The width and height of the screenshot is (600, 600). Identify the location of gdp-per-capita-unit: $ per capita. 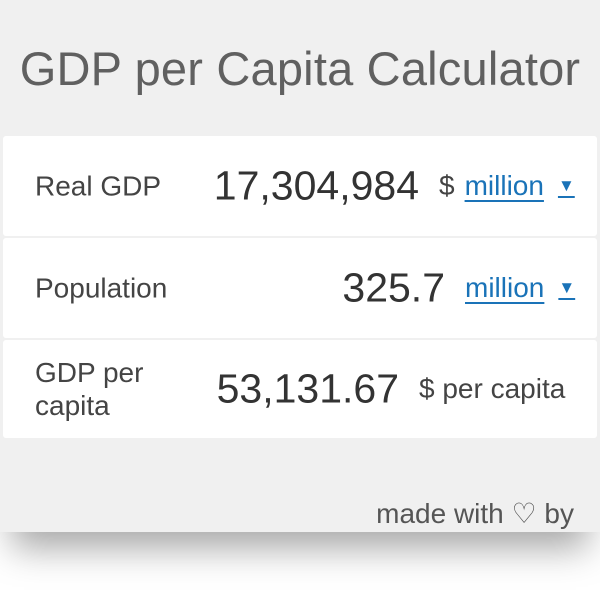
(492, 388).